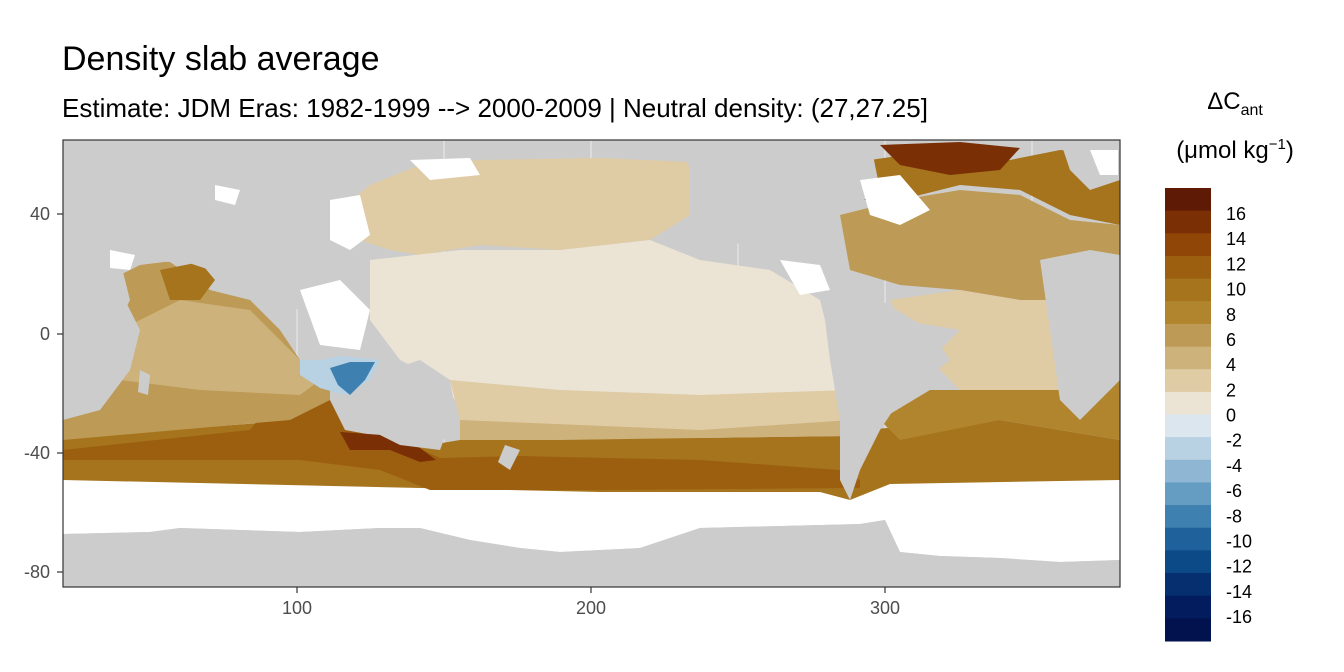 Image resolution: width=1344 pixels, height=672 pixels. What do you see at coordinates (655, 430) in the screenshot?
I see `pacific-southmid` at bounding box center [655, 430].